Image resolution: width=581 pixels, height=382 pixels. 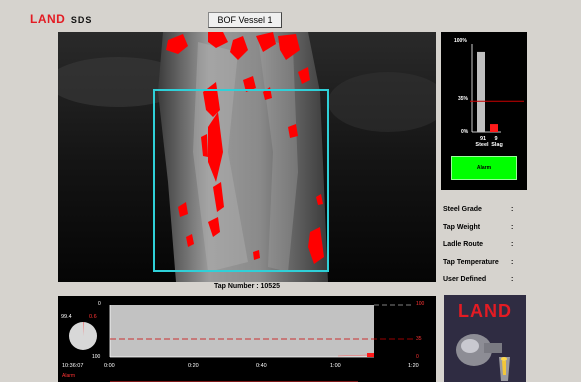 I want to click on time-tick: 1:00, so click(x=335, y=366).